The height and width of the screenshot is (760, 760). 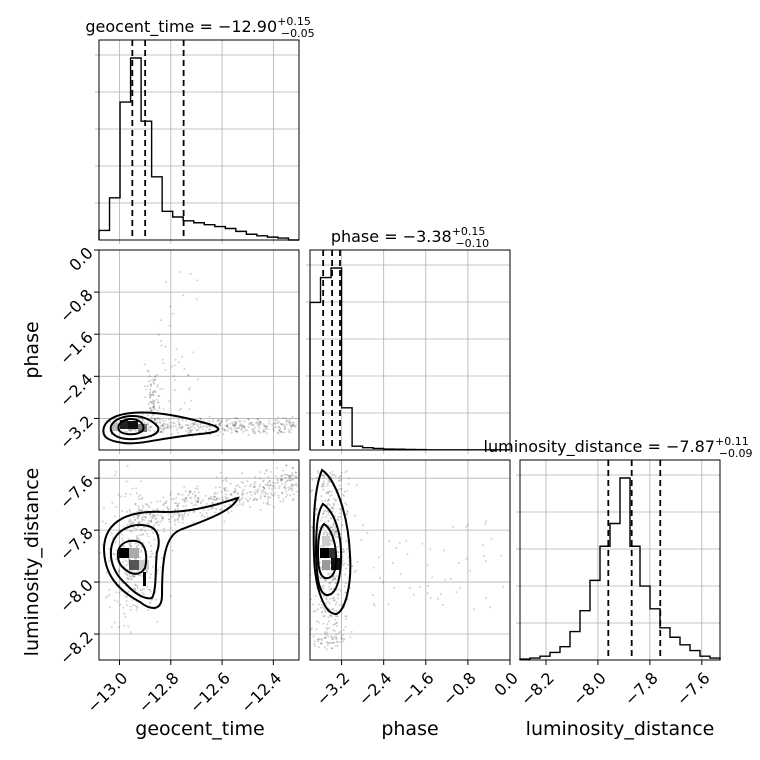 I want to click on frame-luminosity-distance-vs-phase, so click(x=410, y=560).